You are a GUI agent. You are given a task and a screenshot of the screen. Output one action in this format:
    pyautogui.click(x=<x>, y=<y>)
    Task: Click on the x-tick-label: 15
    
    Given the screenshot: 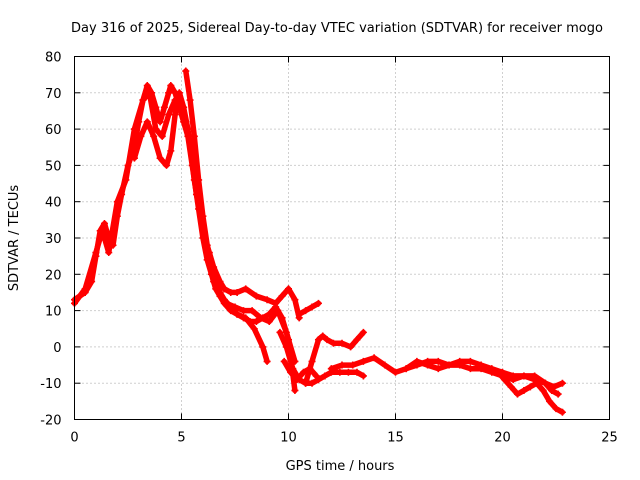 What is the action you would take?
    pyautogui.click(x=395, y=438)
    